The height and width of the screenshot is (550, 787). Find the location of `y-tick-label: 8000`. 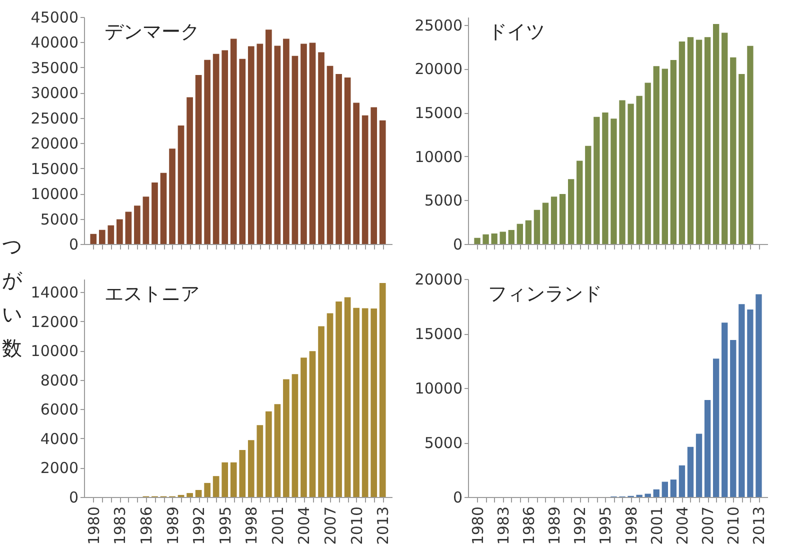

y-tick-label: 8000 is located at coordinates (59, 380).